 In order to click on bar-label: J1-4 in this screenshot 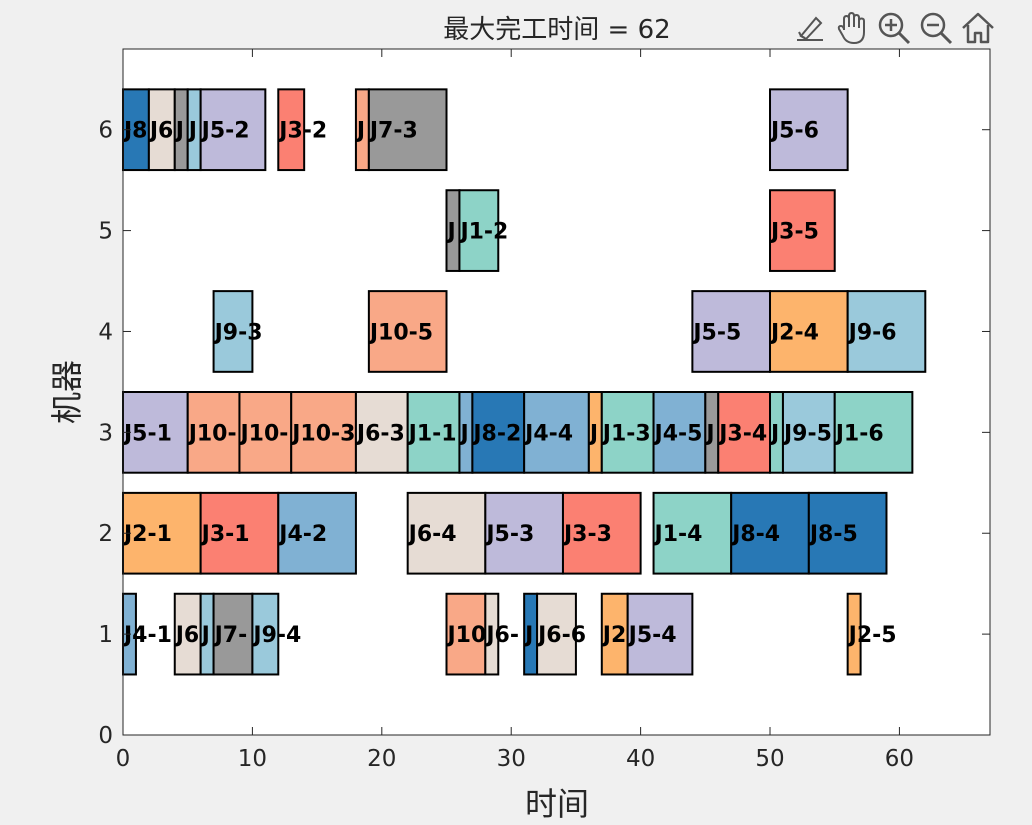, I will do `click(678, 534)`.